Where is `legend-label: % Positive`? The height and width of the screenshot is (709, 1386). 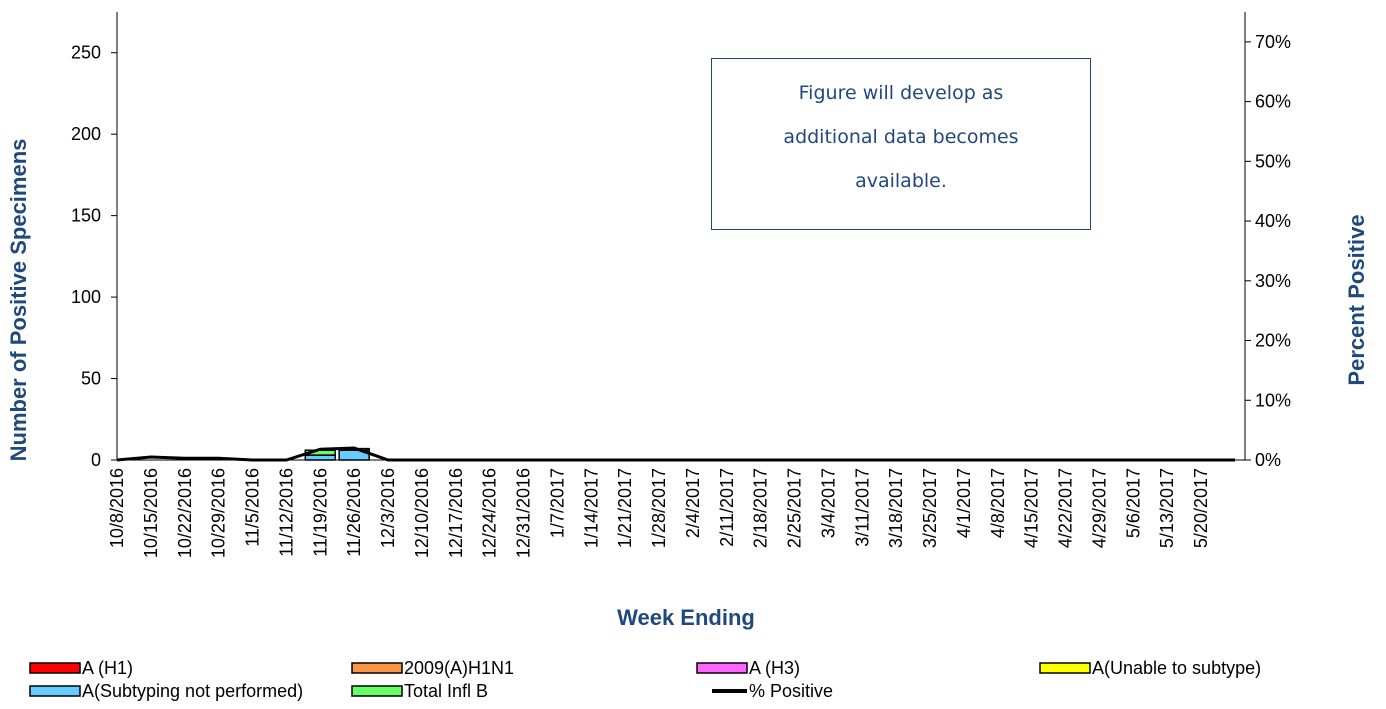 legend-label: % Positive is located at coordinates (791, 691).